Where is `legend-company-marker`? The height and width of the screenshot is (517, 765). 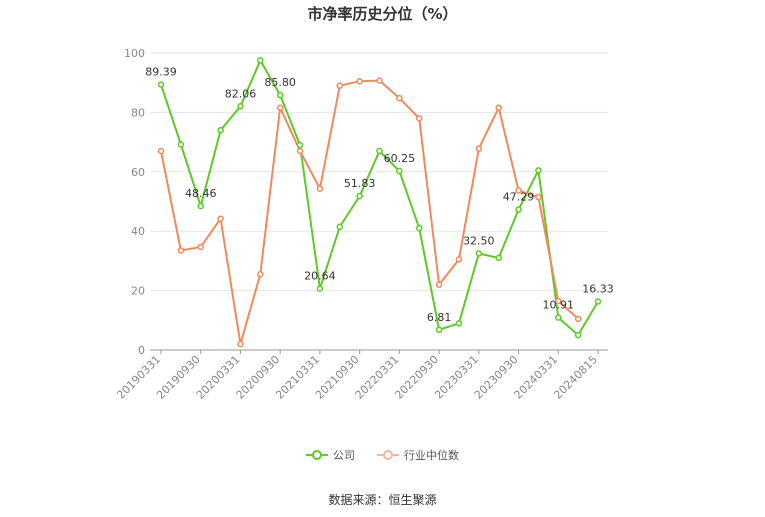
legend-company-marker is located at coordinates (317, 455).